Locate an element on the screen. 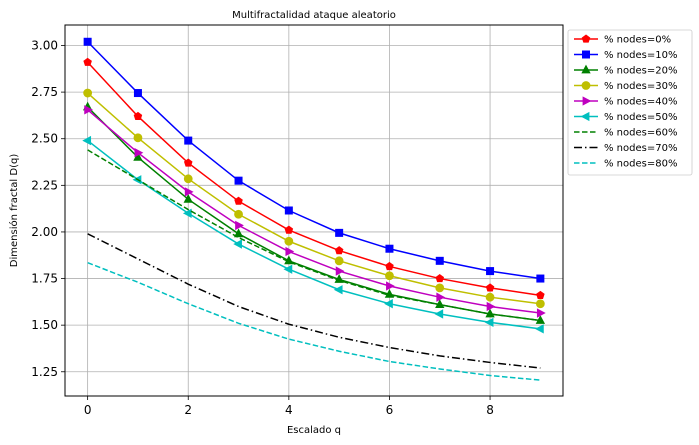 Image resolution: width=699 pixels, height=445 pixels. legend-entry-nodes-40: % nodes=40% is located at coordinates (625, 102).